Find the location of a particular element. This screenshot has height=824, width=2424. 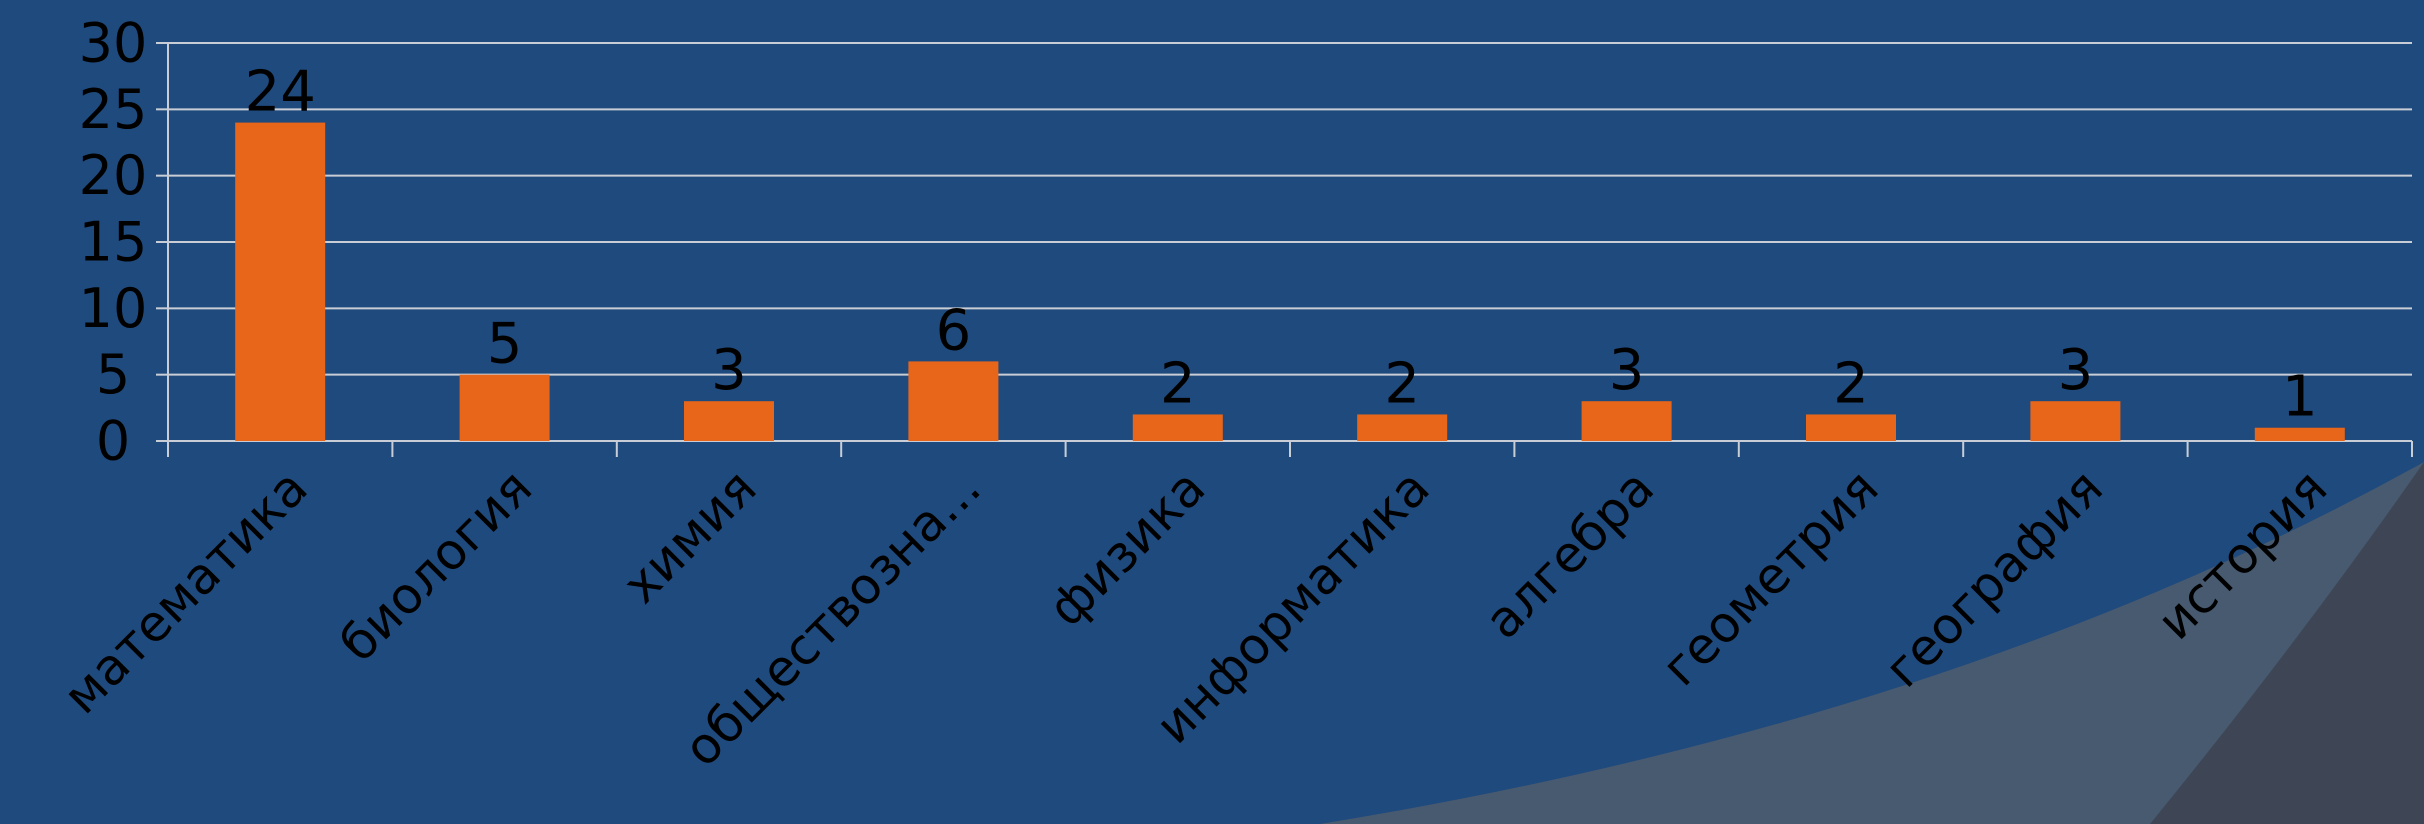

y-tick-label: 15 is located at coordinates (113, 242).